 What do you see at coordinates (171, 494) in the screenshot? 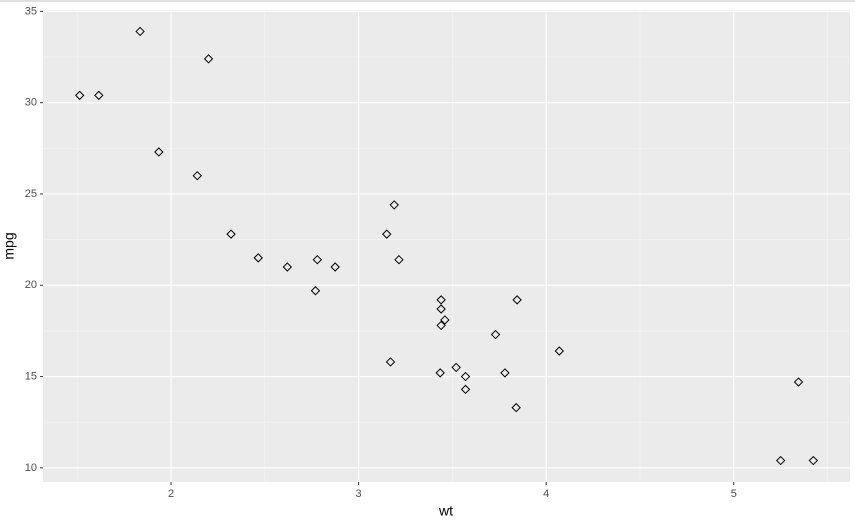
I see `x-tick-label: 2` at bounding box center [171, 494].